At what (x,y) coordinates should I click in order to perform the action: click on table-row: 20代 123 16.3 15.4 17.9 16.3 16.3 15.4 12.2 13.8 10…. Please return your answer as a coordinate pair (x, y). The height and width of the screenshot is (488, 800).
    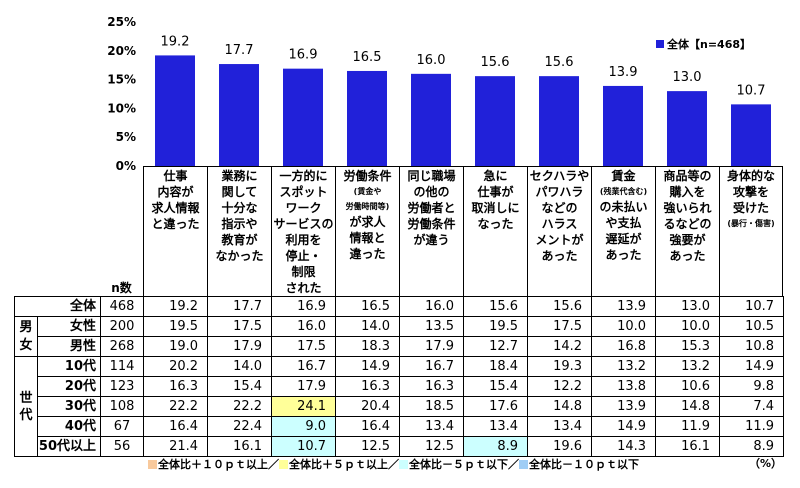
    Looking at the image, I should click on (400, 386).